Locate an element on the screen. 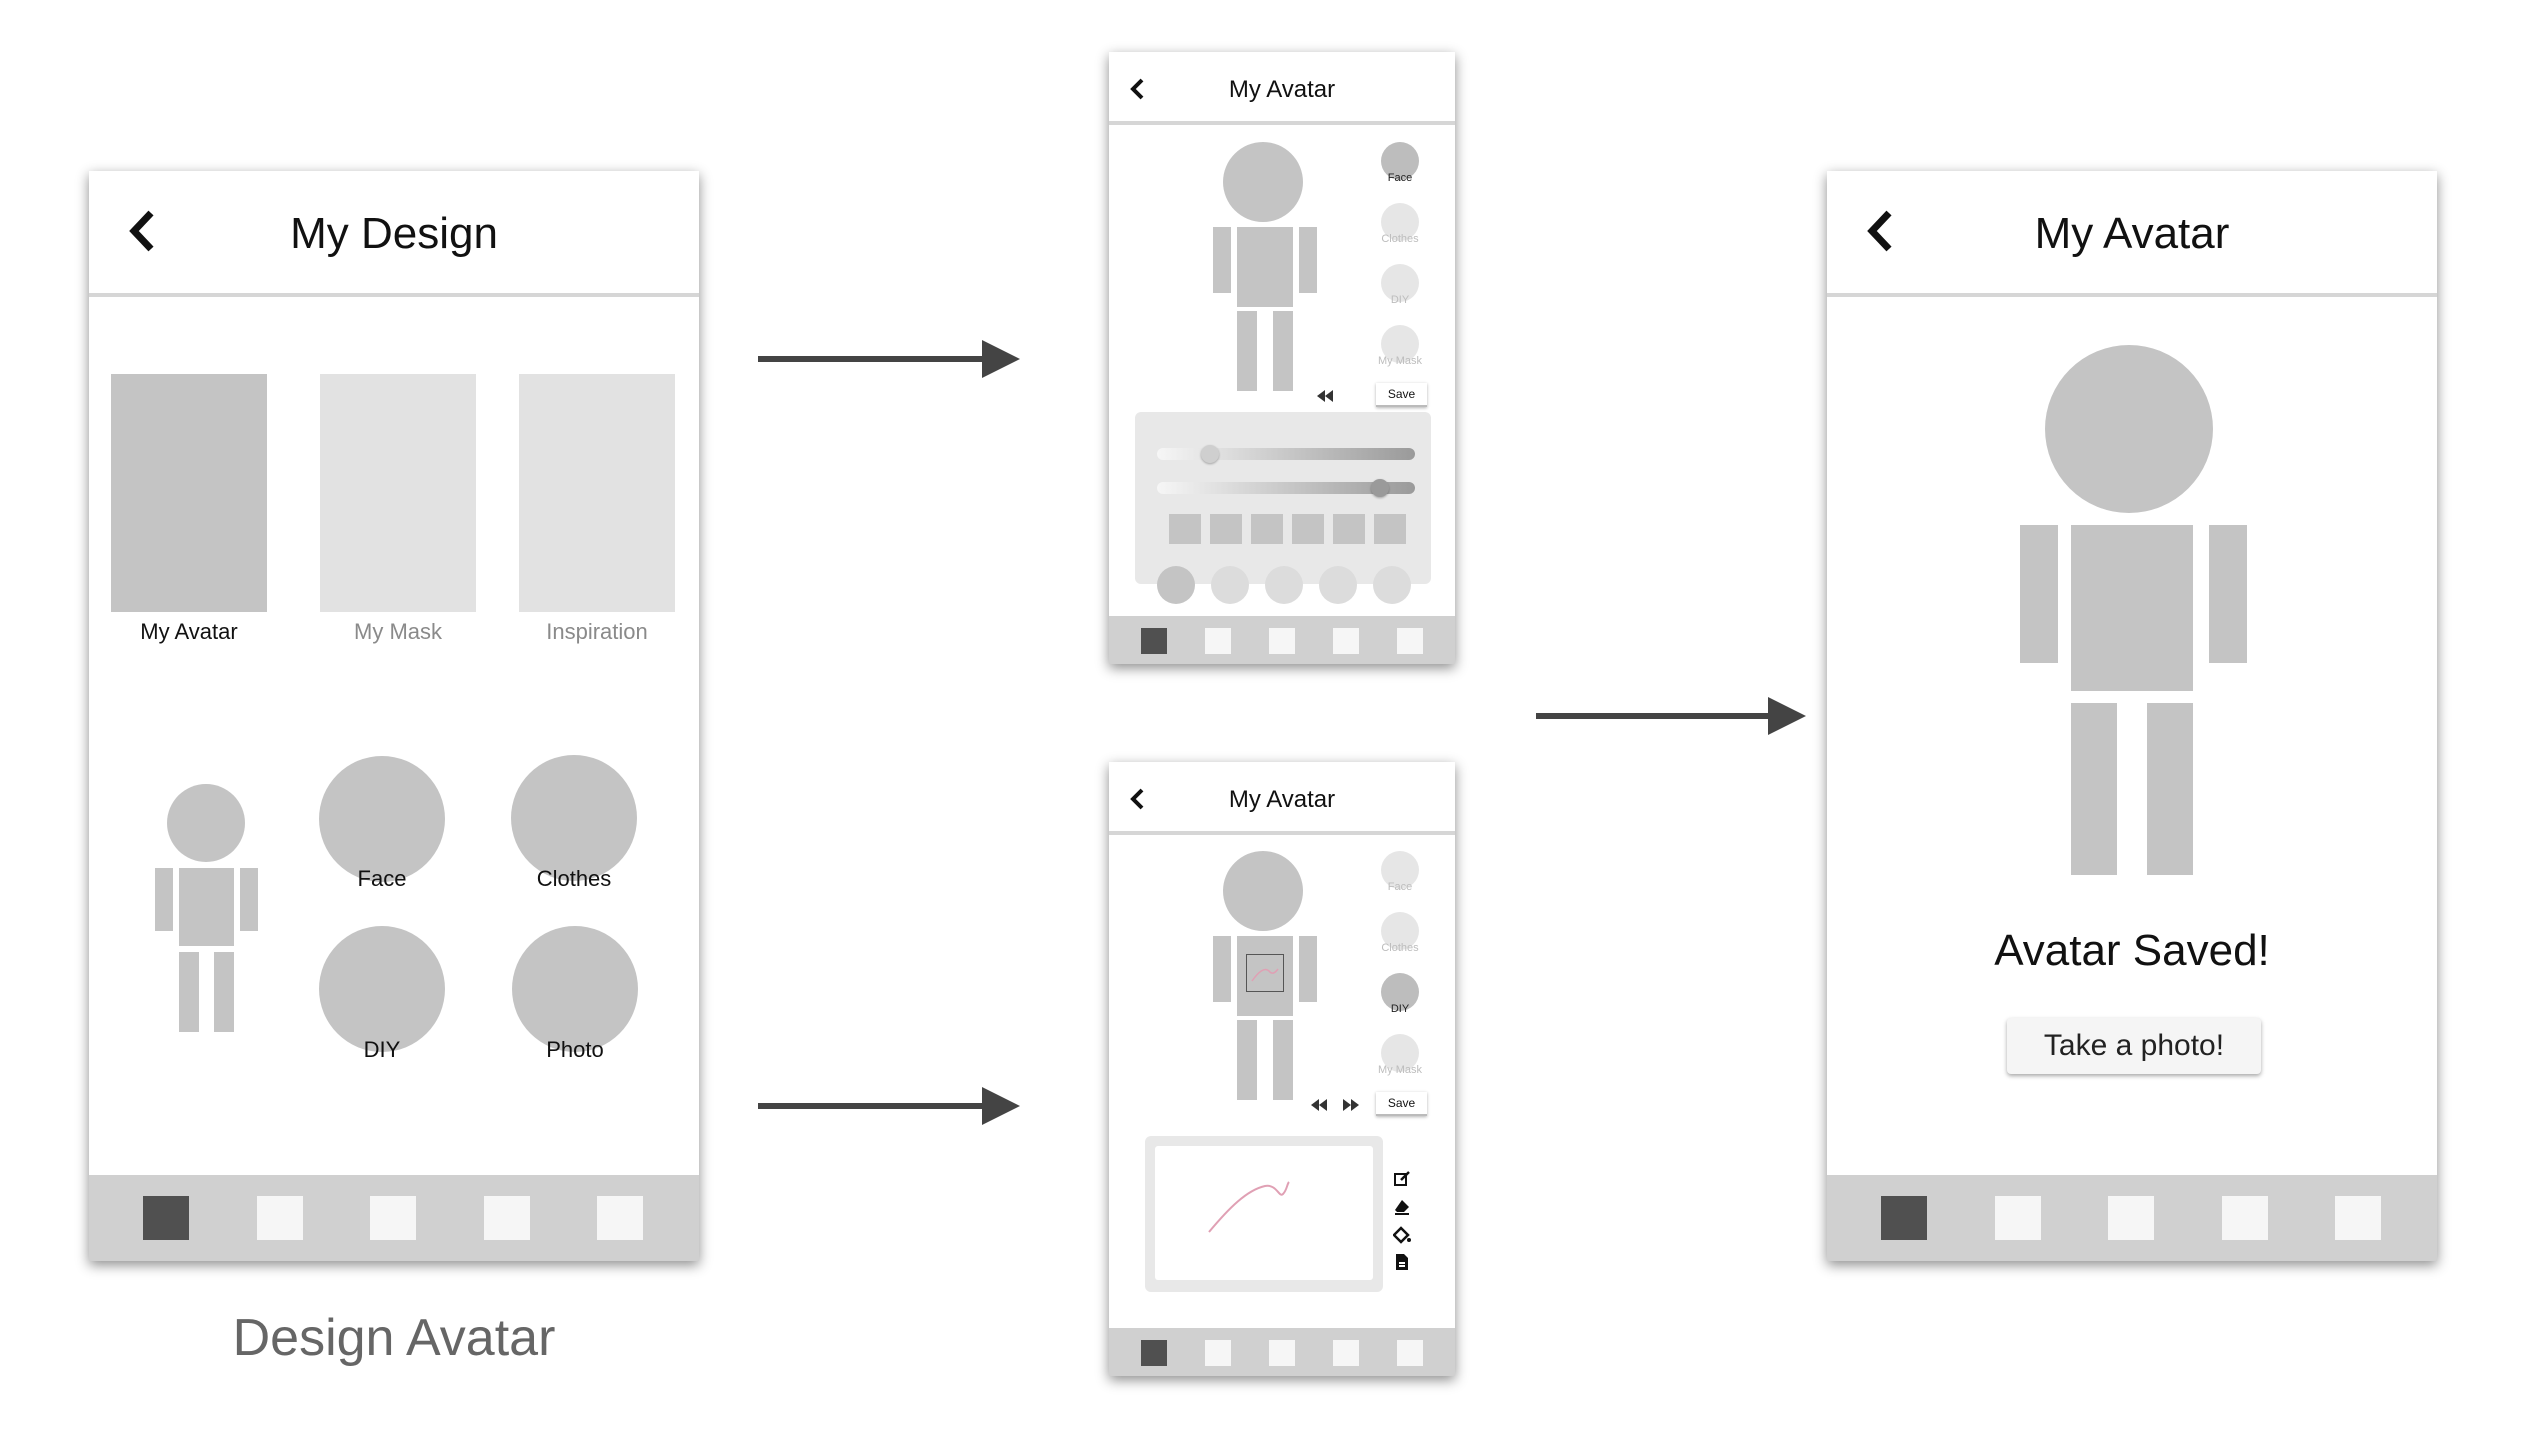  card-my-mask is located at coordinates (398, 493).